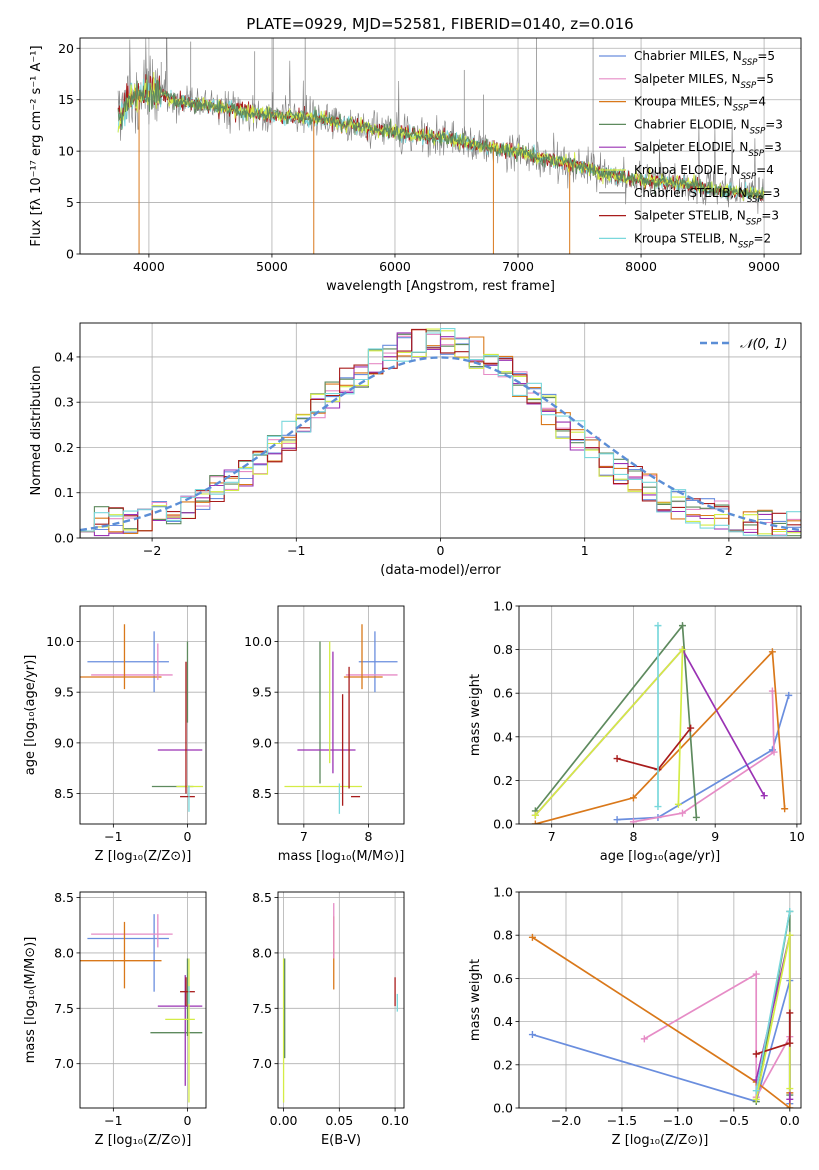 This screenshot has height=1170, width=819. I want to click on x-tick-label: 0.0, so click(790, 1120).